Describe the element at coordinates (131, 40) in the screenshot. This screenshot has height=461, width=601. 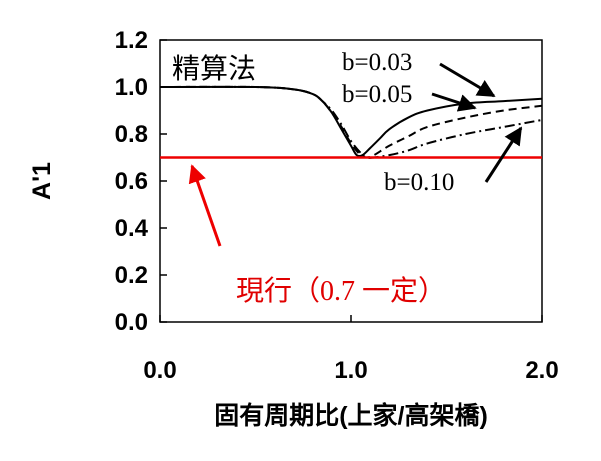
I see `y-tick-label: 1.2` at that location.